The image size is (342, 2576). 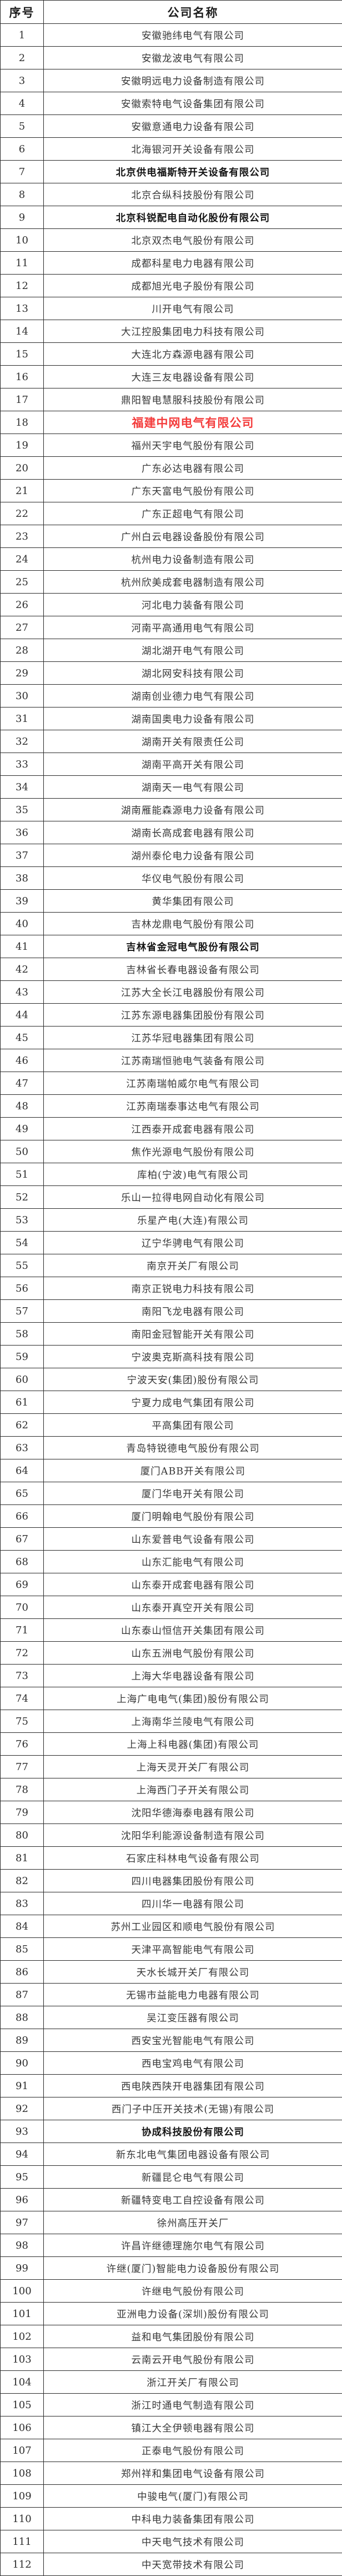 I want to click on company-name-cell: 江苏南瑞恒驰电气装备有限公司, so click(x=193, y=1060).